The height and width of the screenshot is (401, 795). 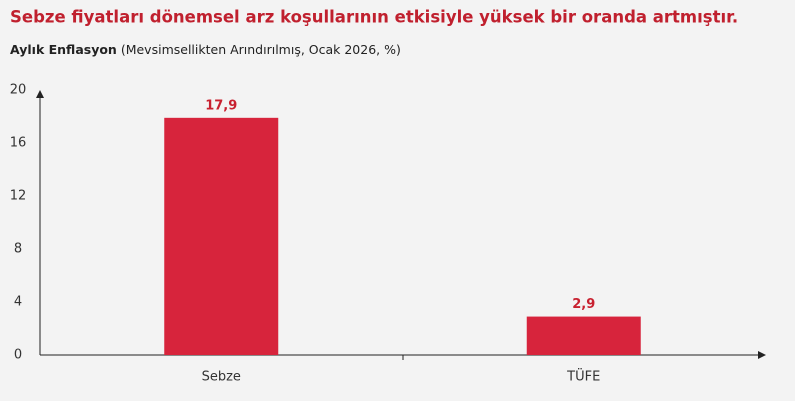 What do you see at coordinates (221, 377) in the screenshot?
I see `x-tick-label: Sebze` at bounding box center [221, 377].